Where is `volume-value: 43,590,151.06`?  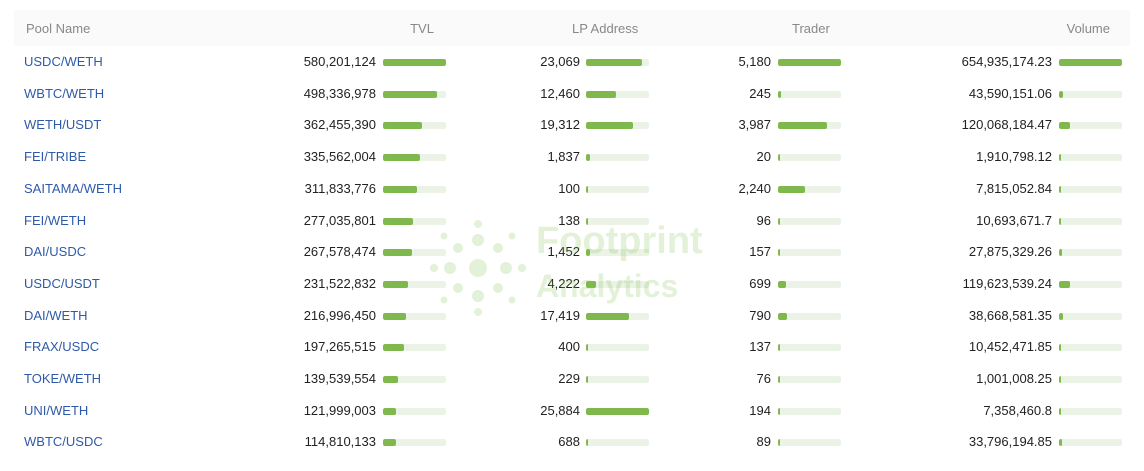
volume-value: 43,590,151.06 is located at coordinates (1010, 93).